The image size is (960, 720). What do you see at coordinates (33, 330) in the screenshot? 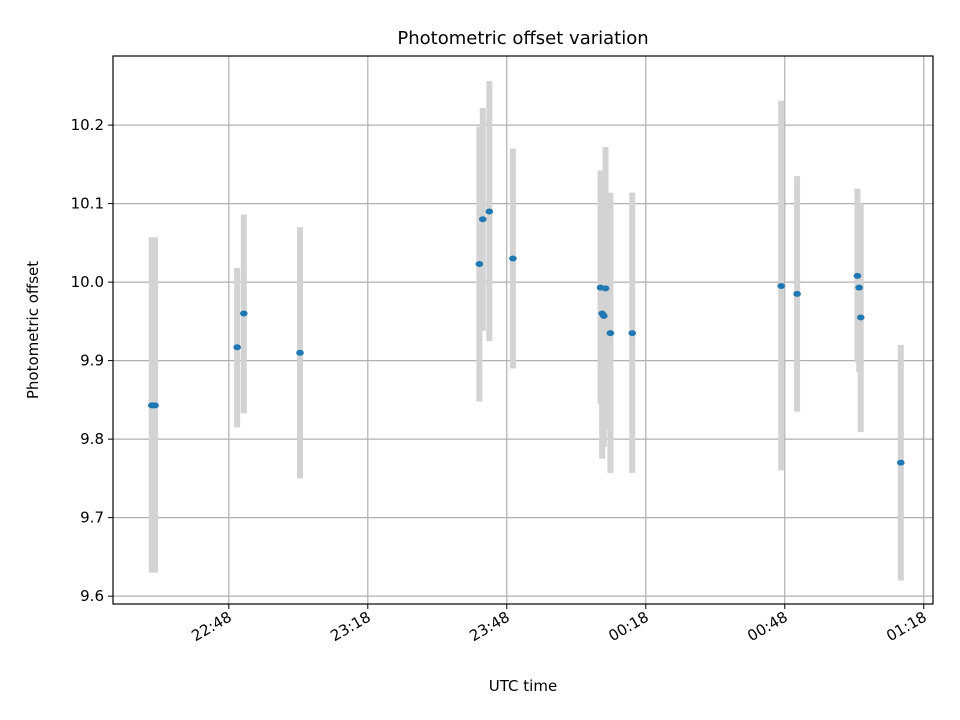
I see `y-axis-label: Photometric offset` at bounding box center [33, 330].